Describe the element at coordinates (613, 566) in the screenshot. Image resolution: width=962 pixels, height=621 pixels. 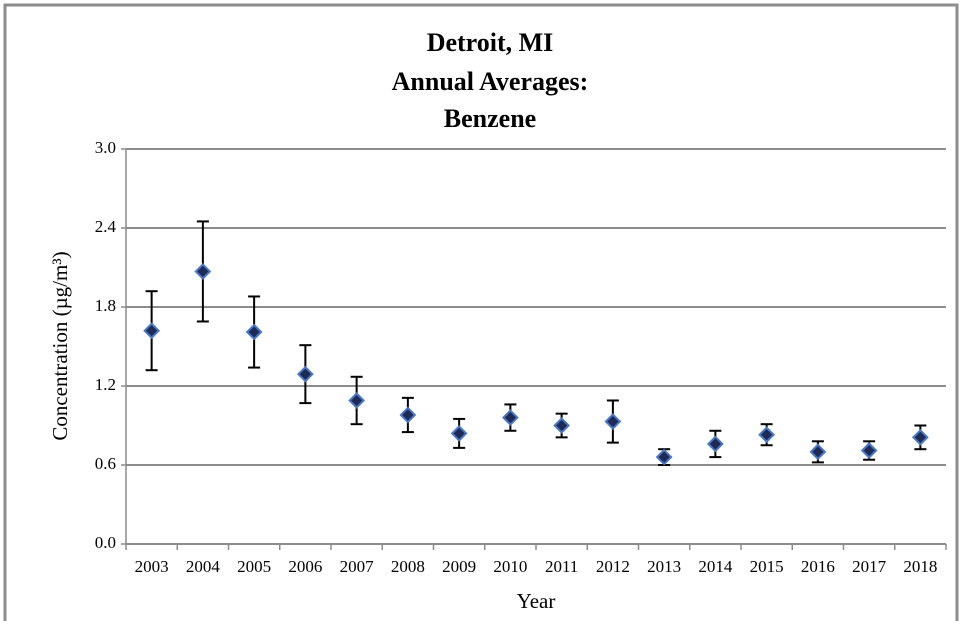
I see `x-tick-label: 2012` at that location.